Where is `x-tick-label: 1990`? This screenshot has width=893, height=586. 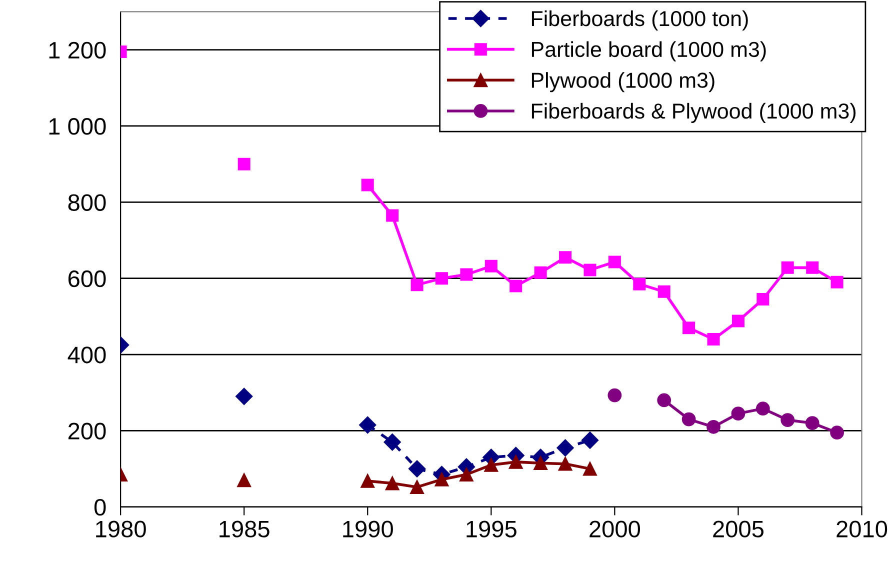 x-tick-label: 1990 is located at coordinates (368, 529).